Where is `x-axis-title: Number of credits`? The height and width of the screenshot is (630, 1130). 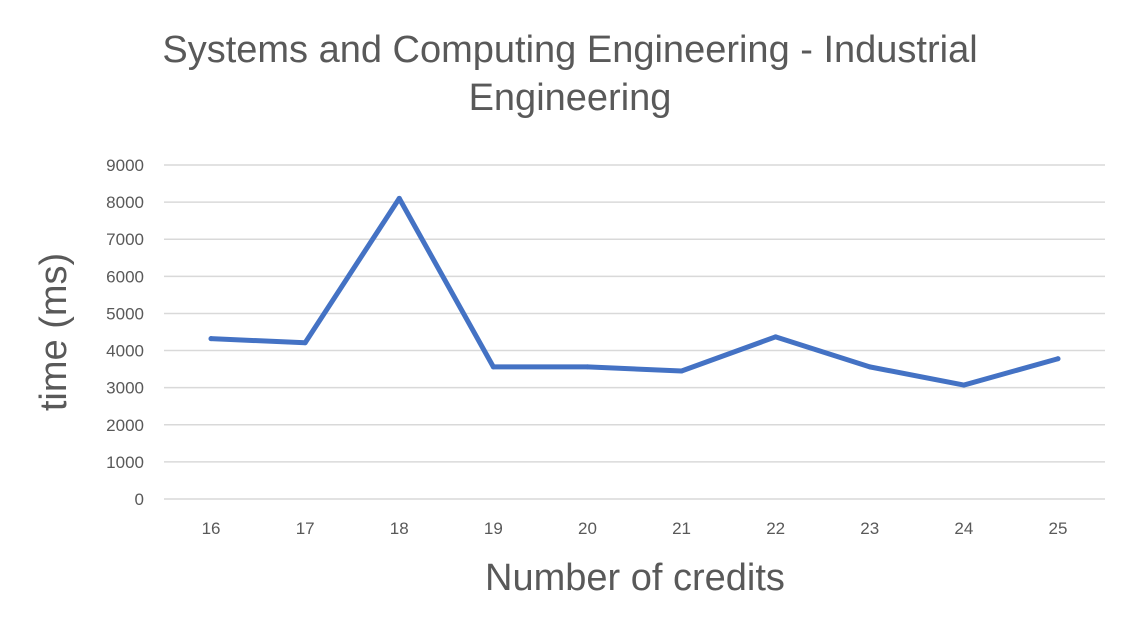 x-axis-title: Number of credits is located at coordinates (635, 578).